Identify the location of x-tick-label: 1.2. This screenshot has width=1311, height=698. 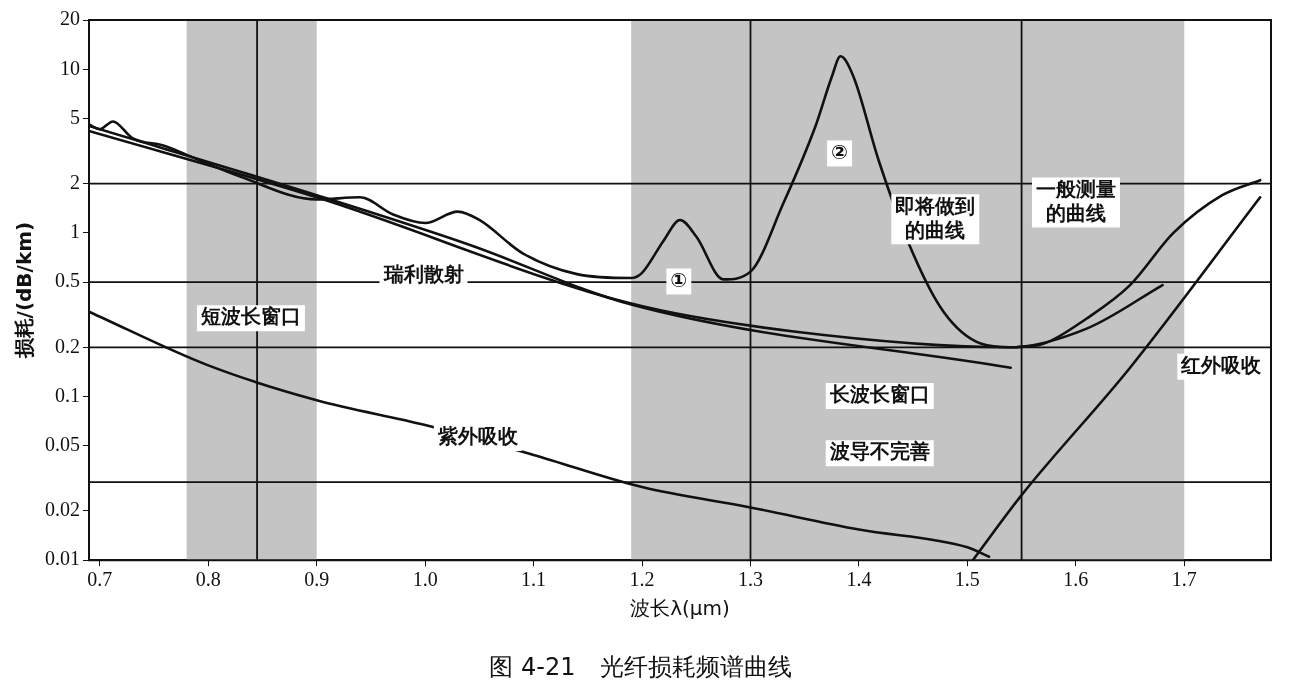
(642, 579).